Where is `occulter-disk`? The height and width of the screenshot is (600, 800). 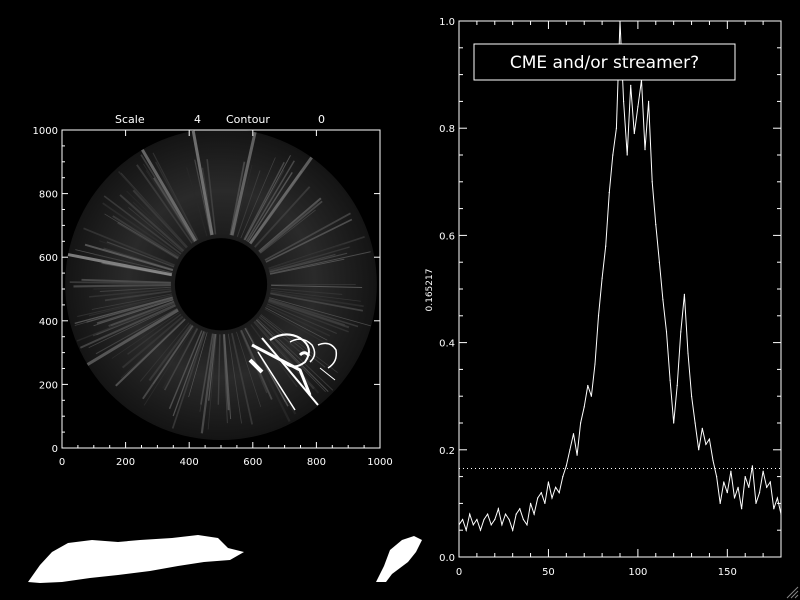 occulter-disk is located at coordinates (221, 284).